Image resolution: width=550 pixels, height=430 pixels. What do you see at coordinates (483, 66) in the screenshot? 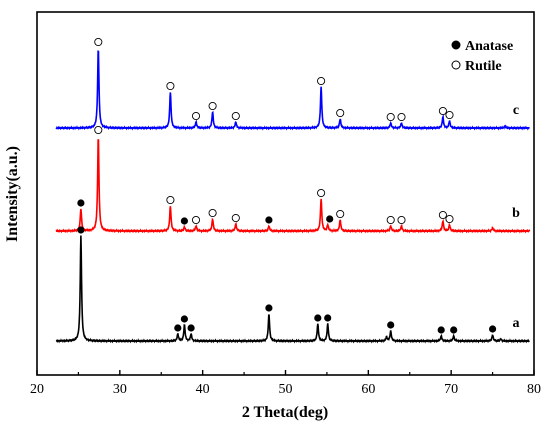
I see `legend-label-rutile: Rutile` at bounding box center [483, 66].